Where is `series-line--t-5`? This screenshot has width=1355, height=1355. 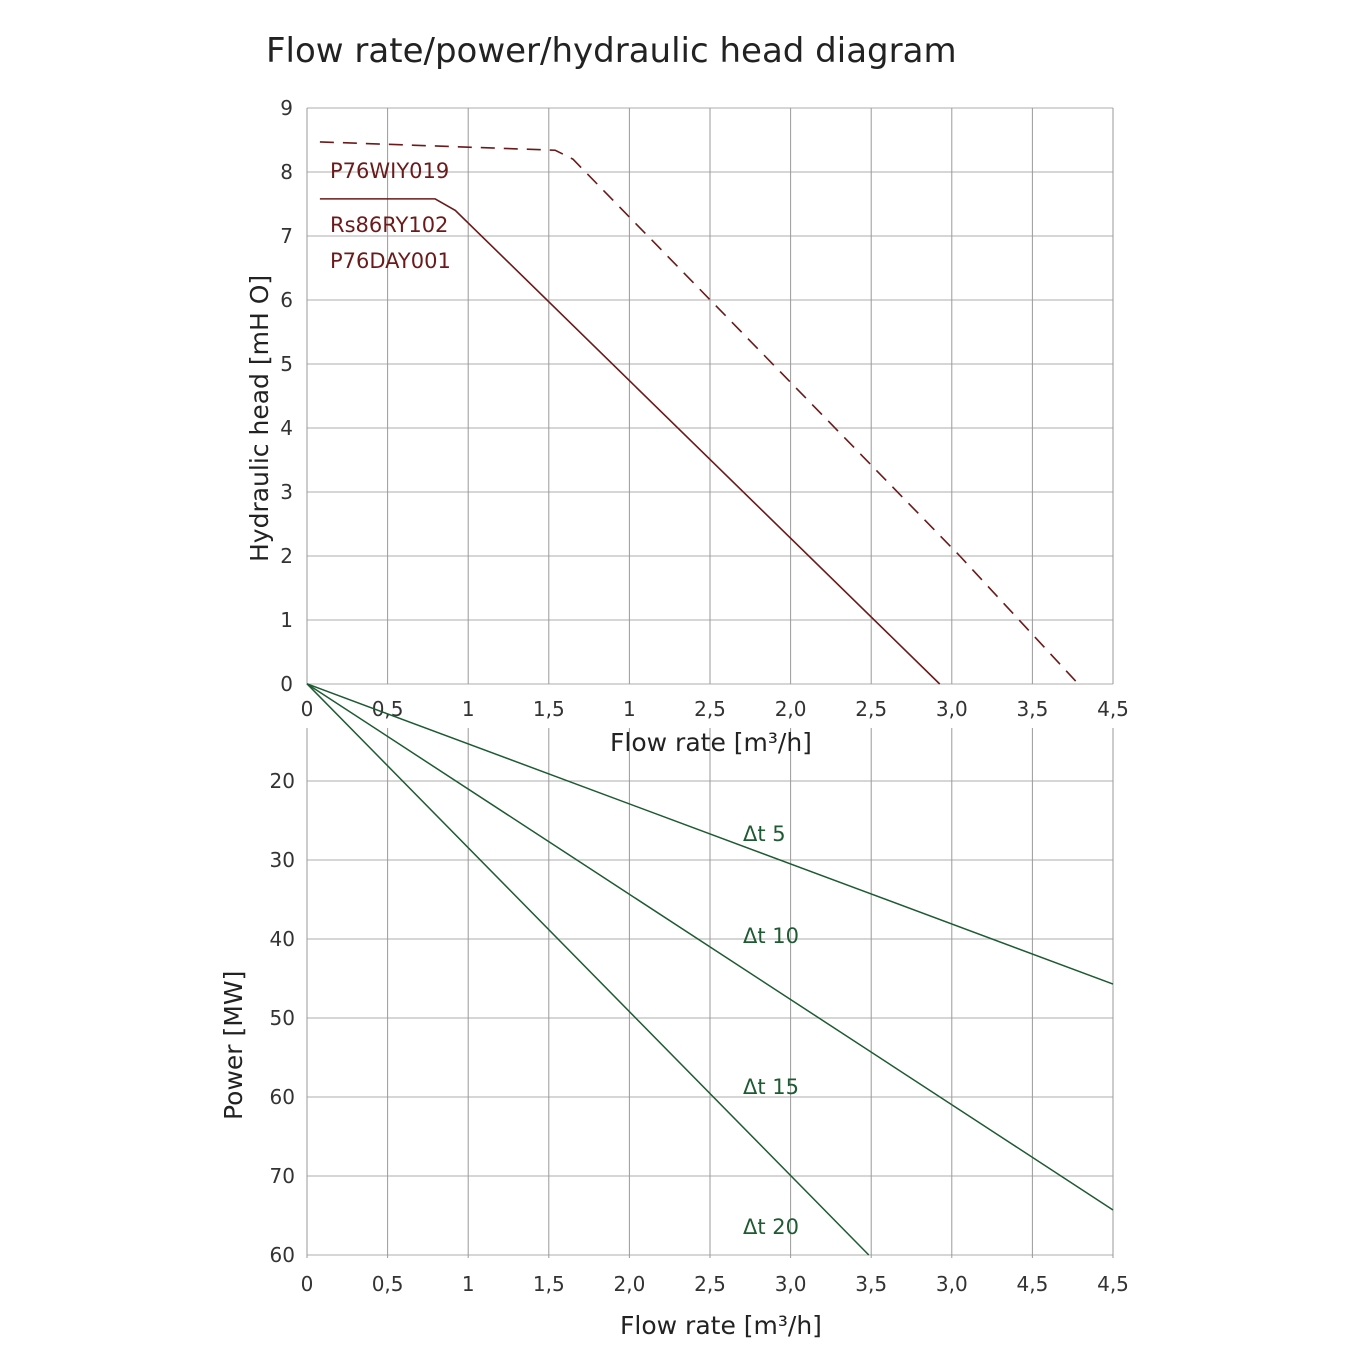 series-line--t-5 is located at coordinates (710, 834).